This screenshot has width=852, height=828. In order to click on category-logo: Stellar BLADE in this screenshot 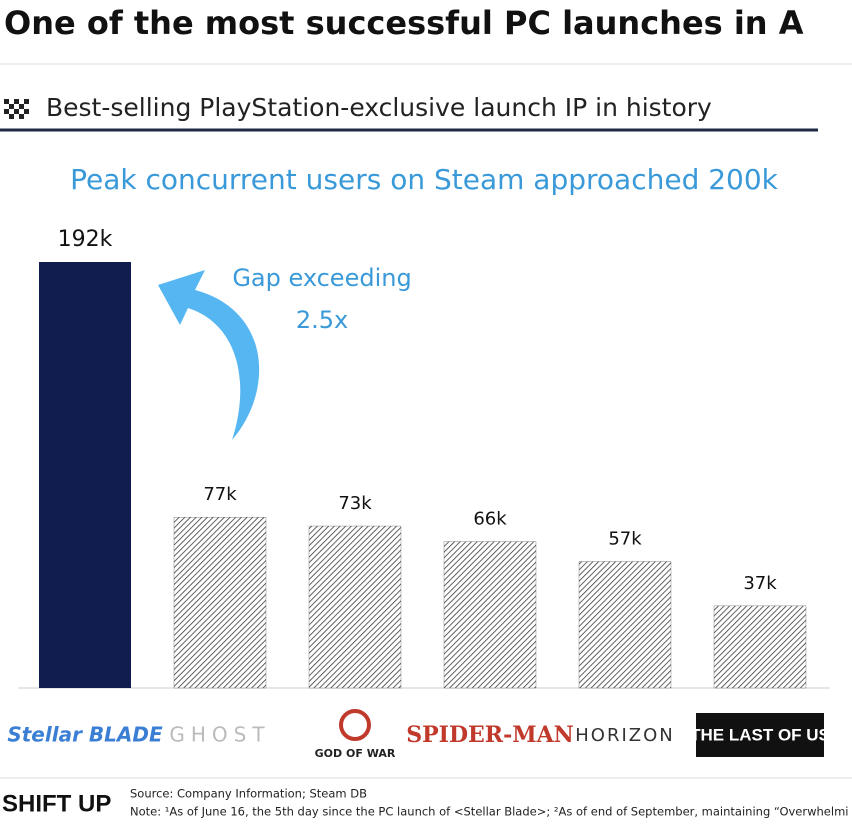, I will do `click(85, 735)`.